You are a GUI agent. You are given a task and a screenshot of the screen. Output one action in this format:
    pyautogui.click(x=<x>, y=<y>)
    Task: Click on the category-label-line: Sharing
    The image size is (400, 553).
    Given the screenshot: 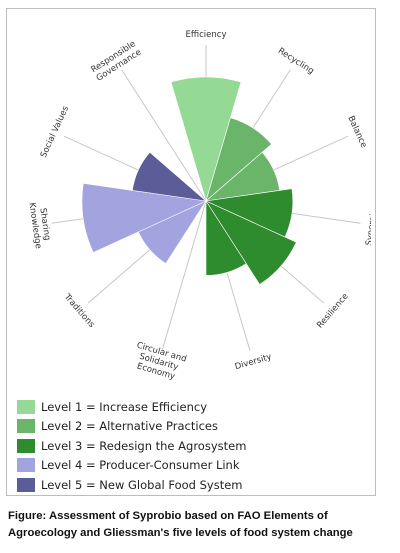 What is the action you would take?
    pyautogui.click(x=44, y=224)
    